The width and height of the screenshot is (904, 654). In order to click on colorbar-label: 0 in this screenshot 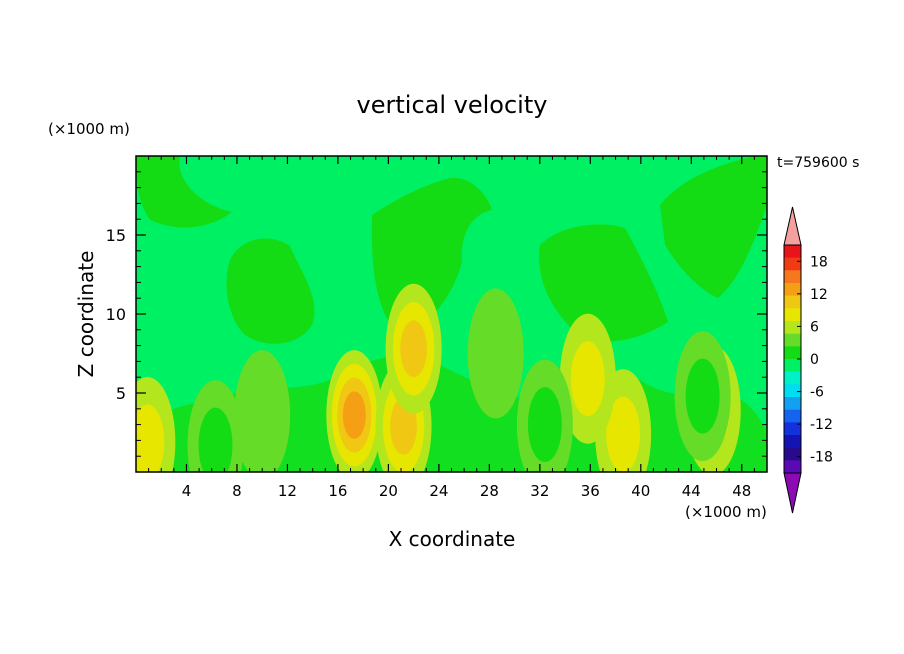, I will do `click(814, 360)`.